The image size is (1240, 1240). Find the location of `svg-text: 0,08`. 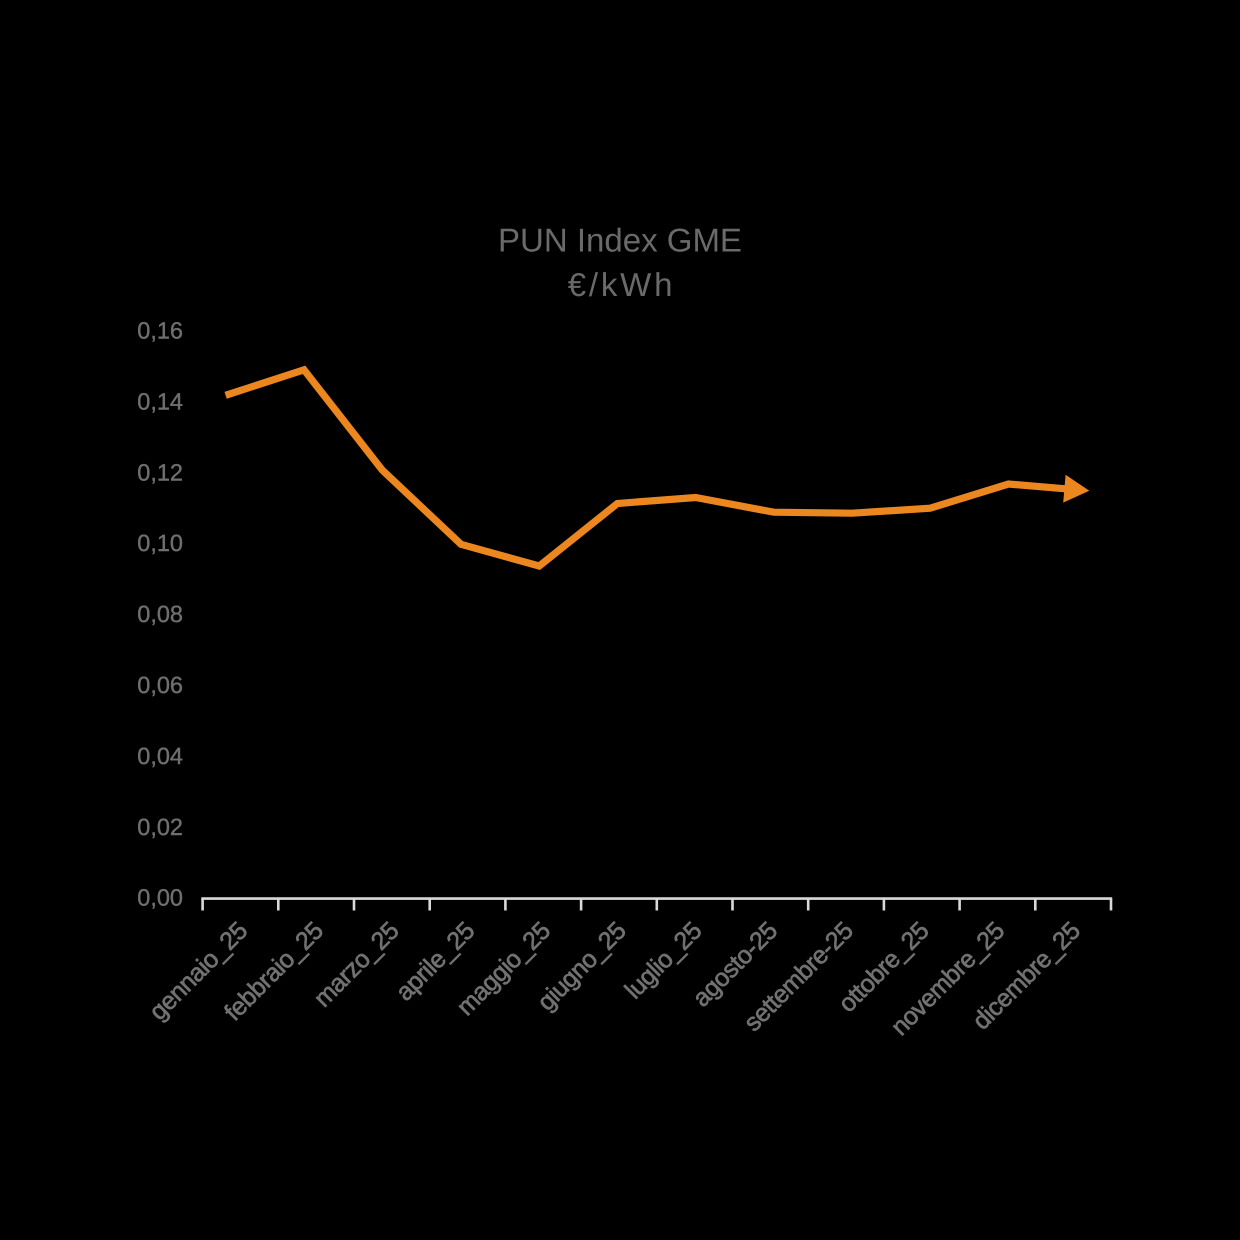

svg-text: 0,08 is located at coordinates (160, 614).